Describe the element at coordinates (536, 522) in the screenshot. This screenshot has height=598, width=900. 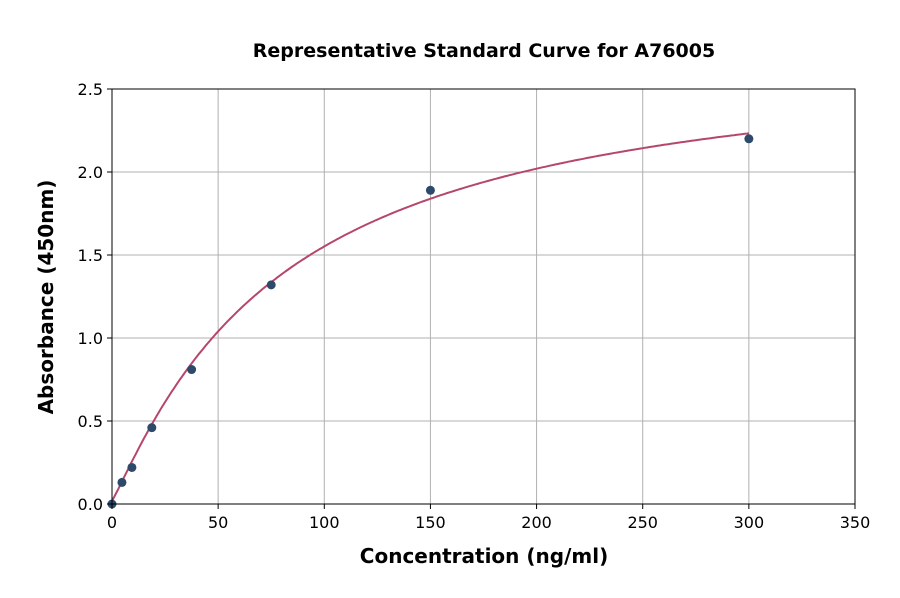
I see `x-tick-label: 200` at that location.